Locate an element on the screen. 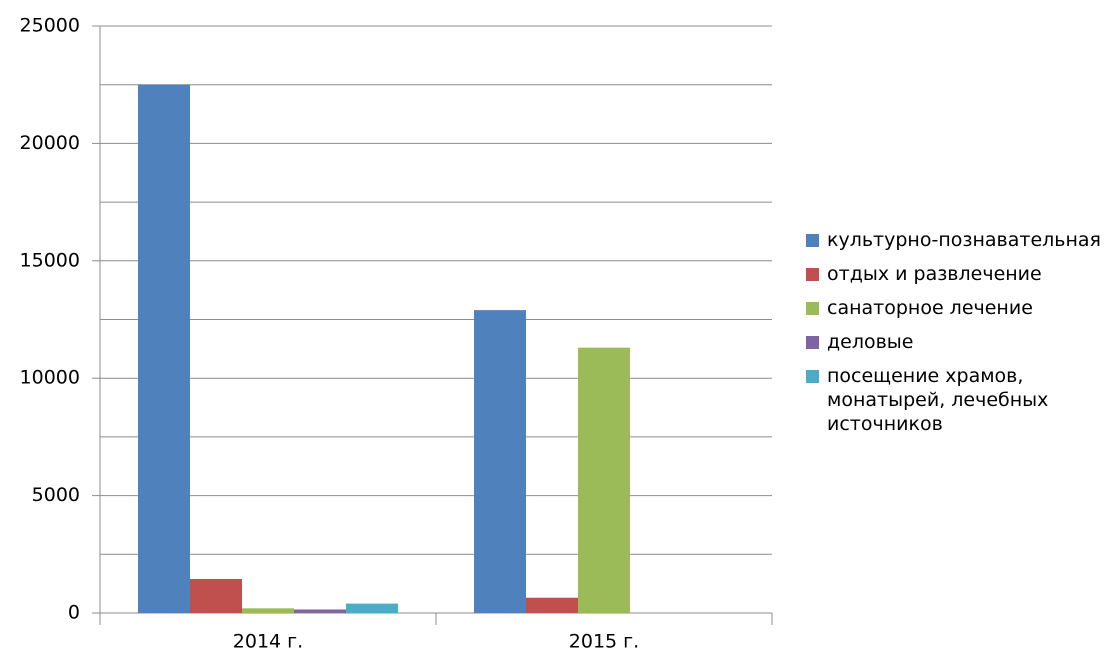 The width and height of the screenshot is (1119, 655). y-tick-label: 5000 is located at coordinates (56, 495).